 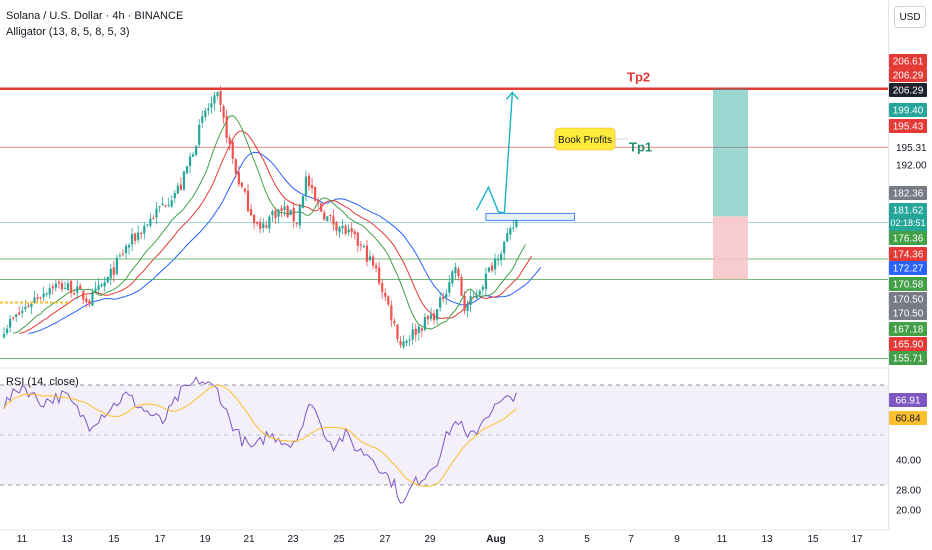 I want to click on price-tick-label: 195.31, so click(x=911, y=148).